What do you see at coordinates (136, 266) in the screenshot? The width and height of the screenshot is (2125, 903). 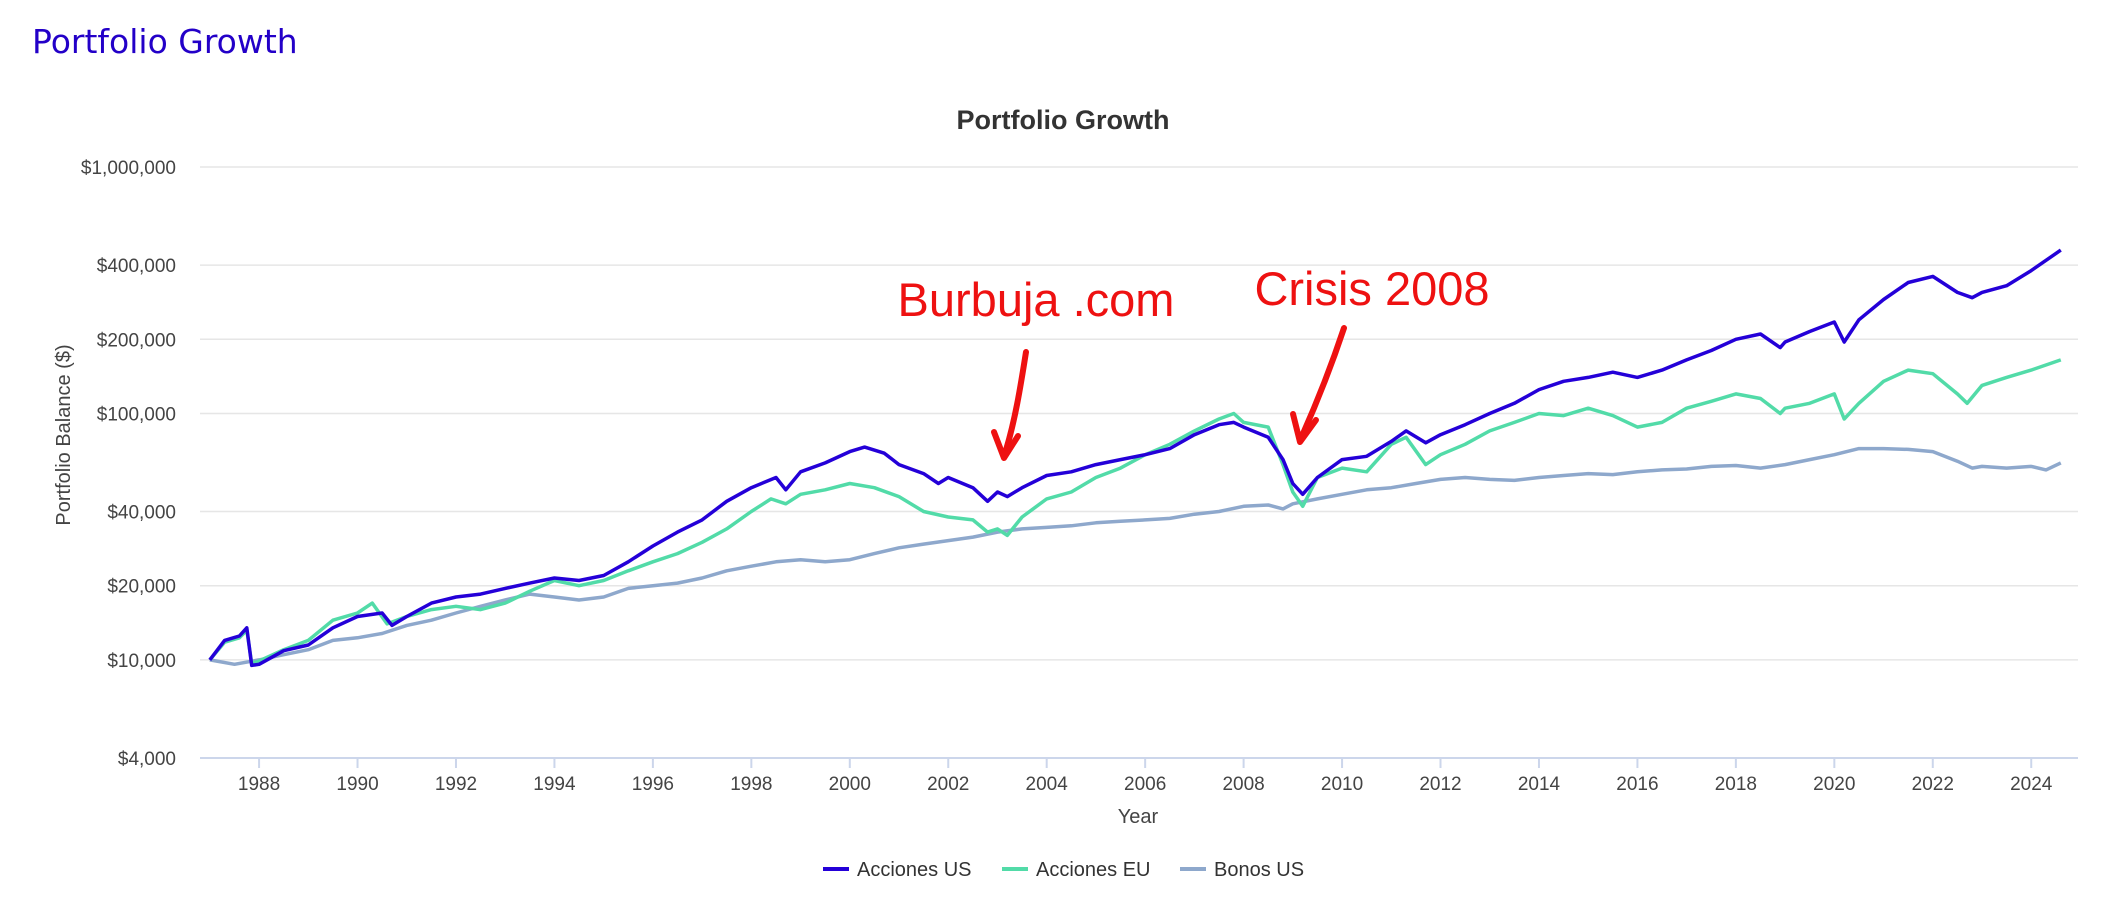 I see `y-tick-label: $400,000` at bounding box center [136, 266].